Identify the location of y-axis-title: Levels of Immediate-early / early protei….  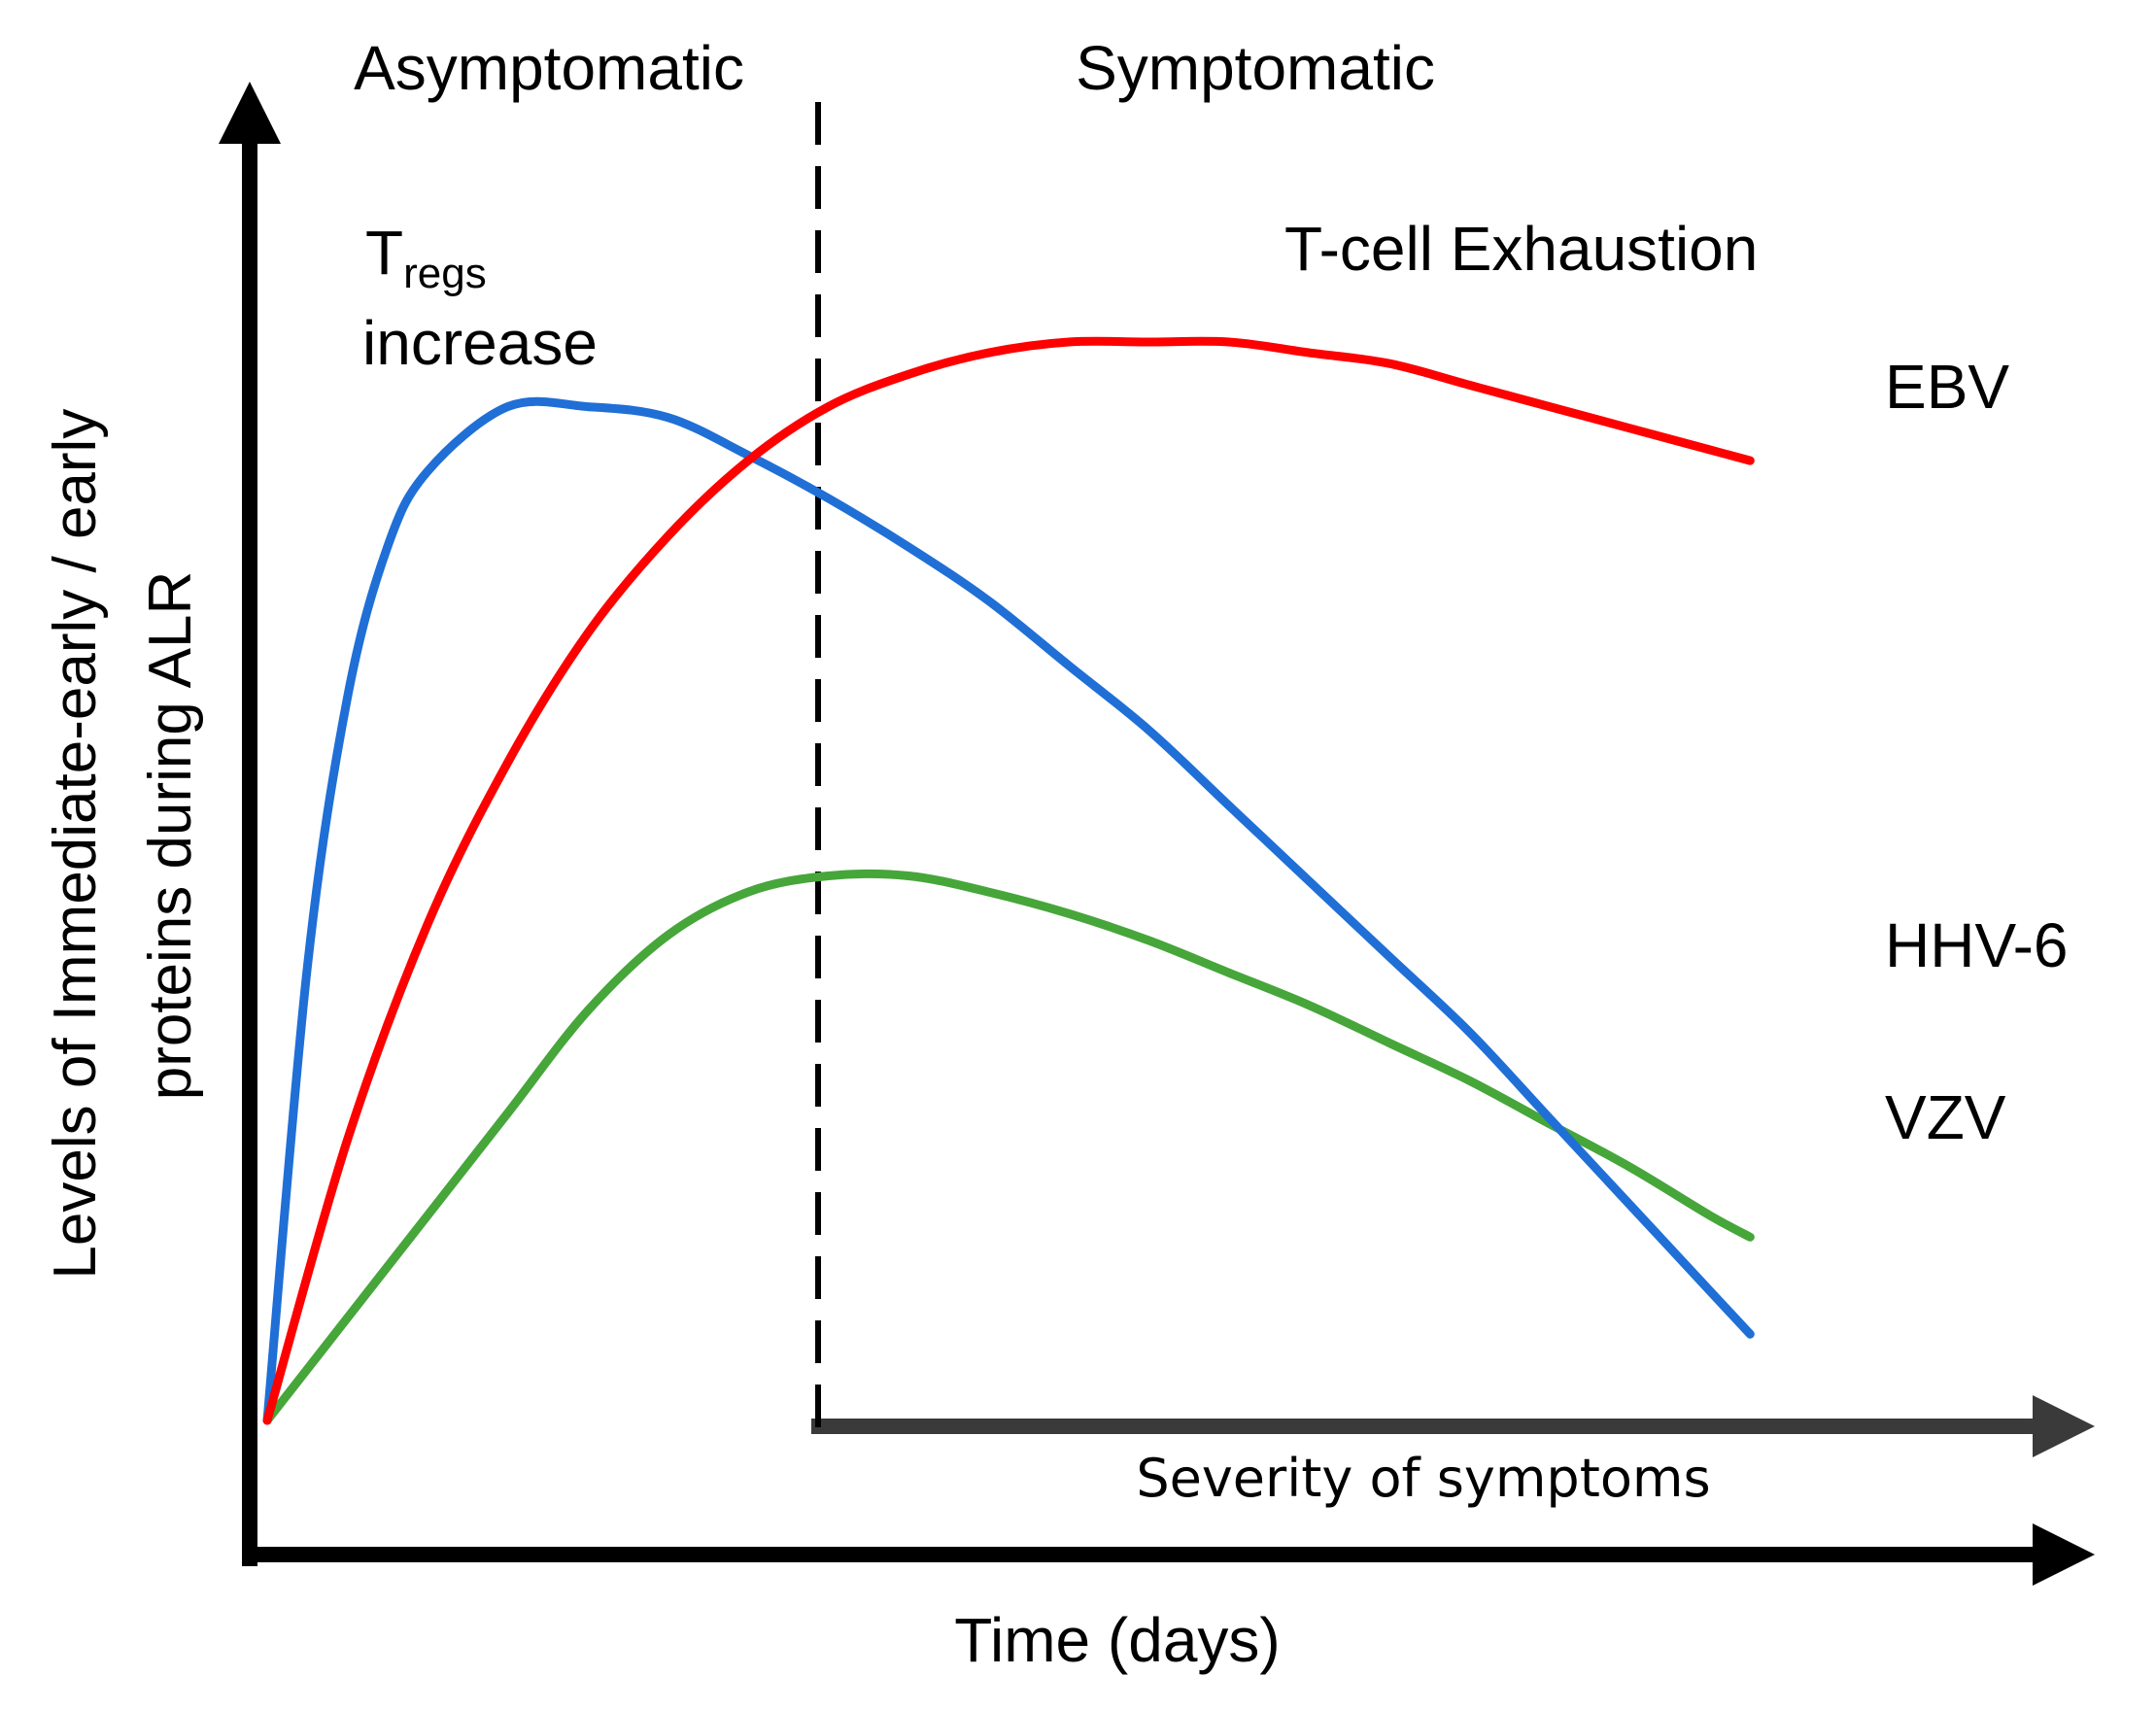
(123, 835).